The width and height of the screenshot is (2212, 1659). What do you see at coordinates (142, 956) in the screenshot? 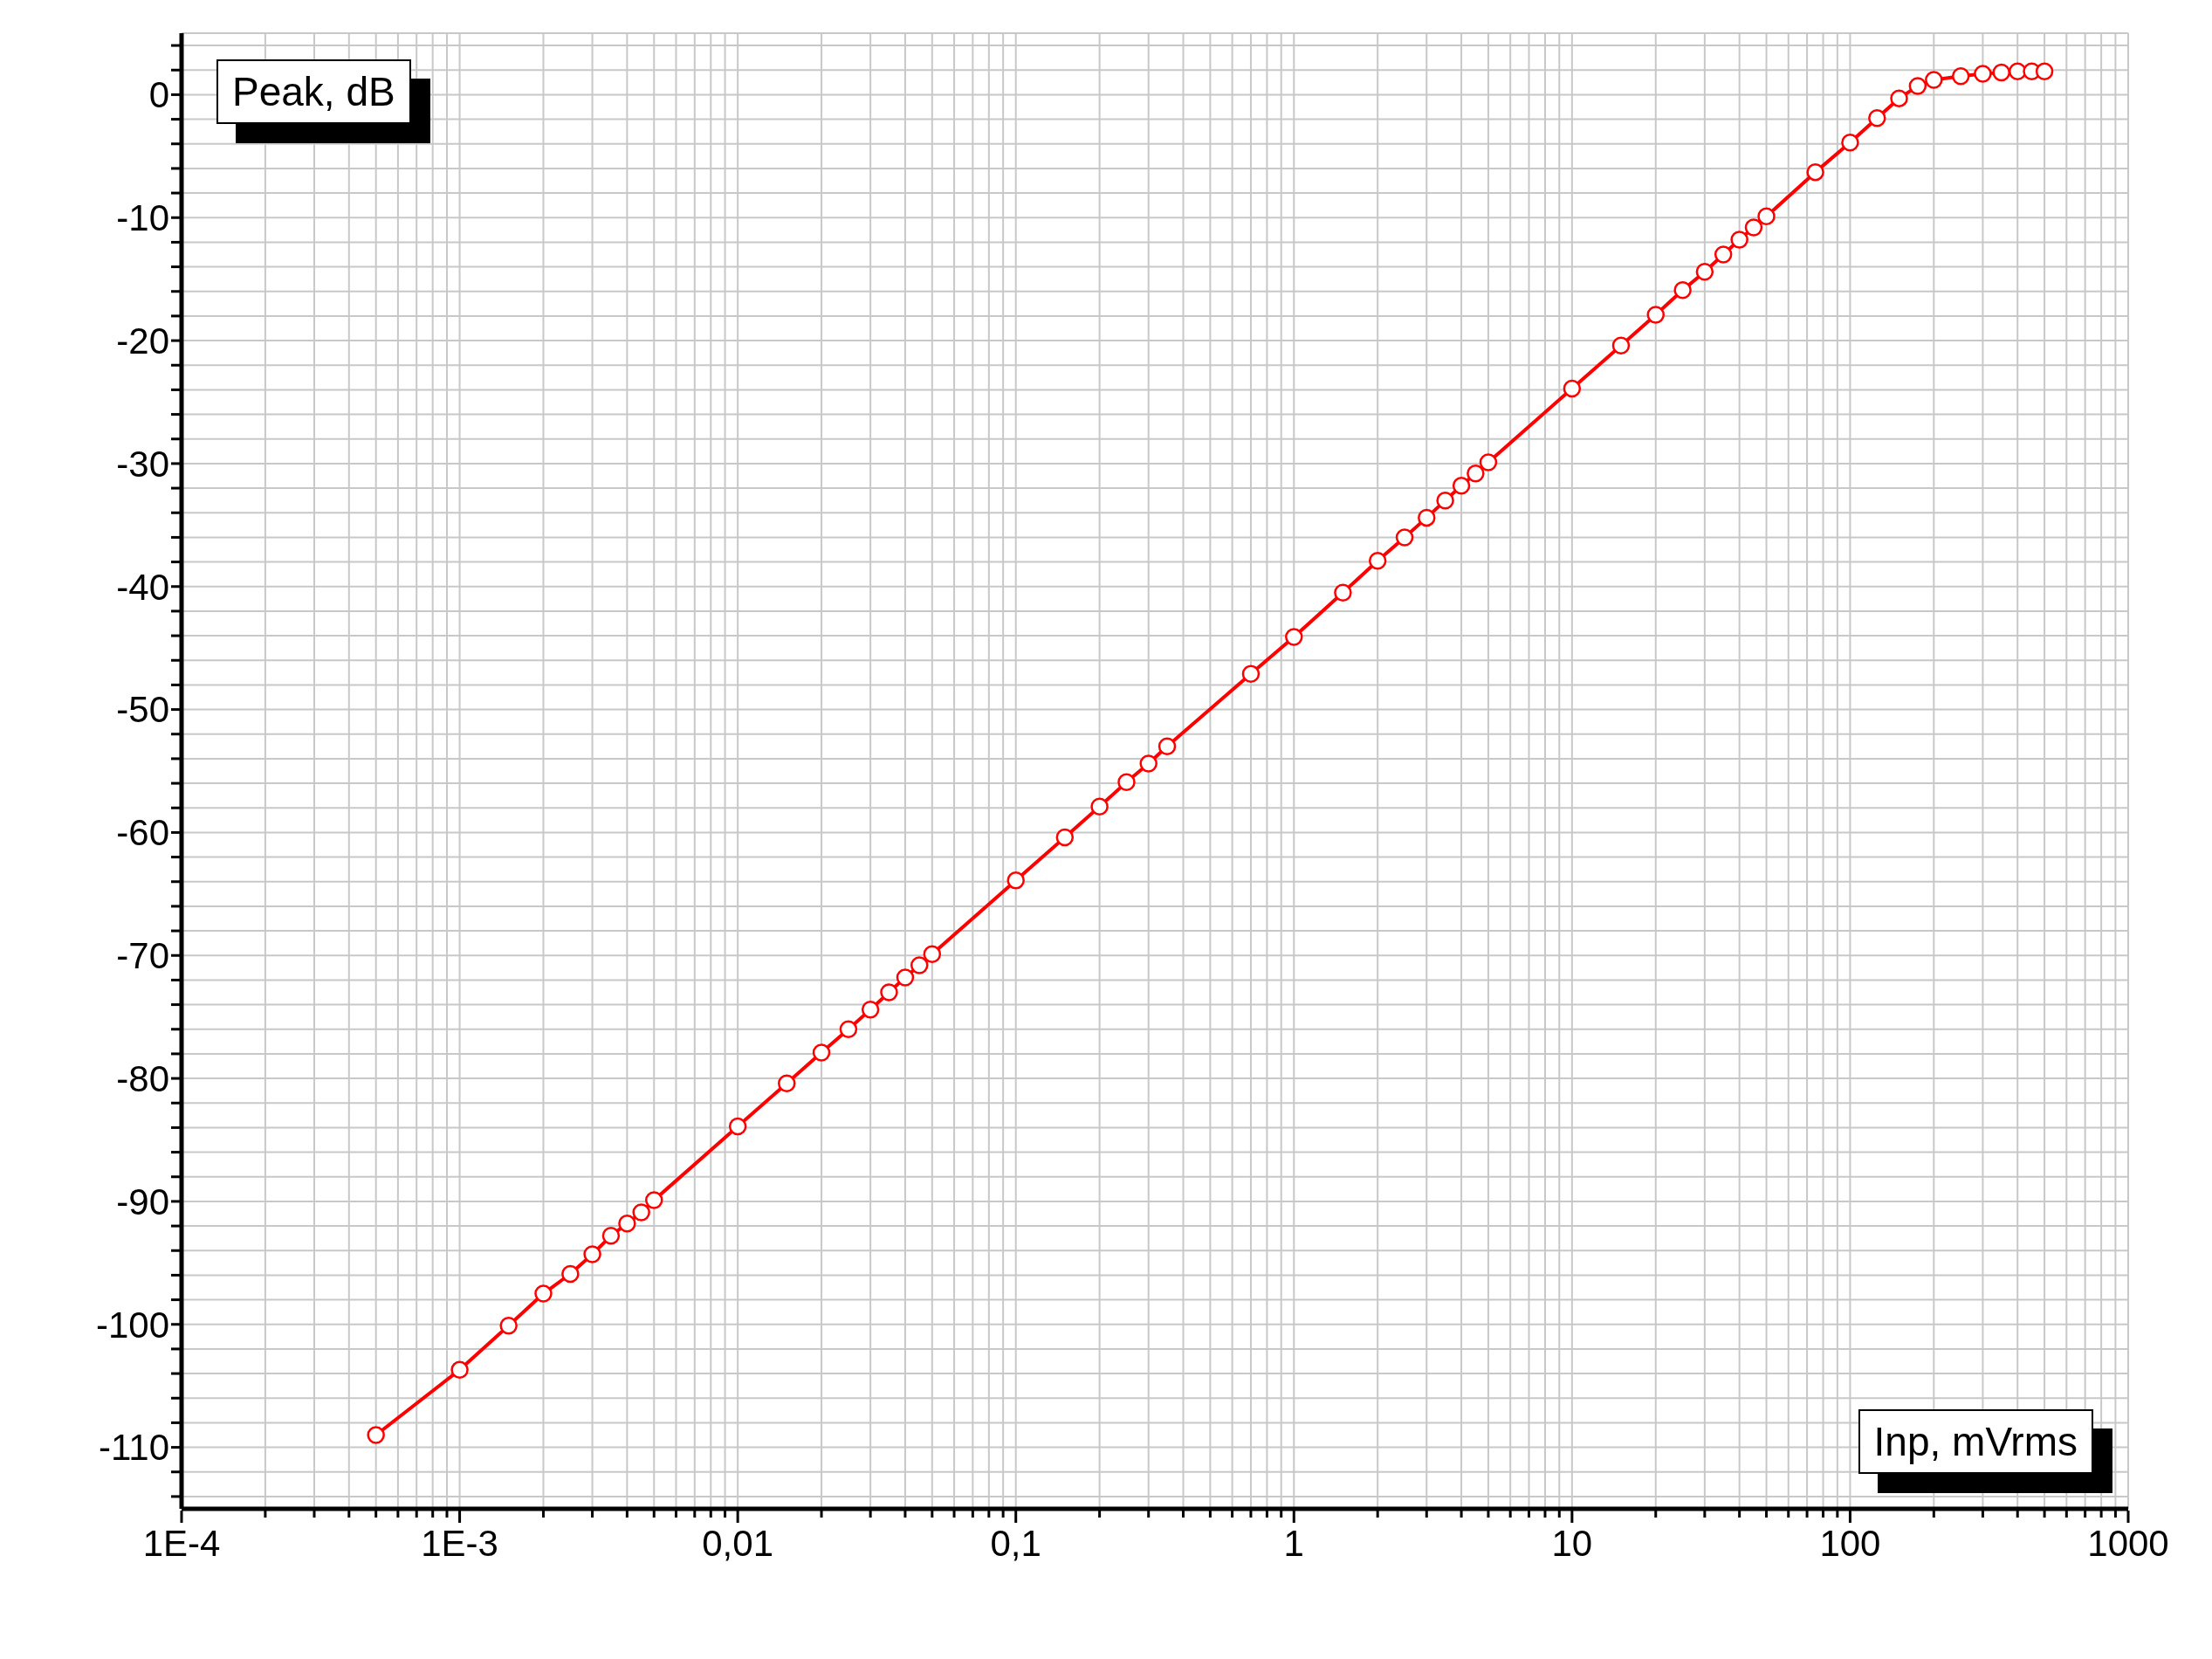
I see `y-tick-label: -70` at bounding box center [142, 956].